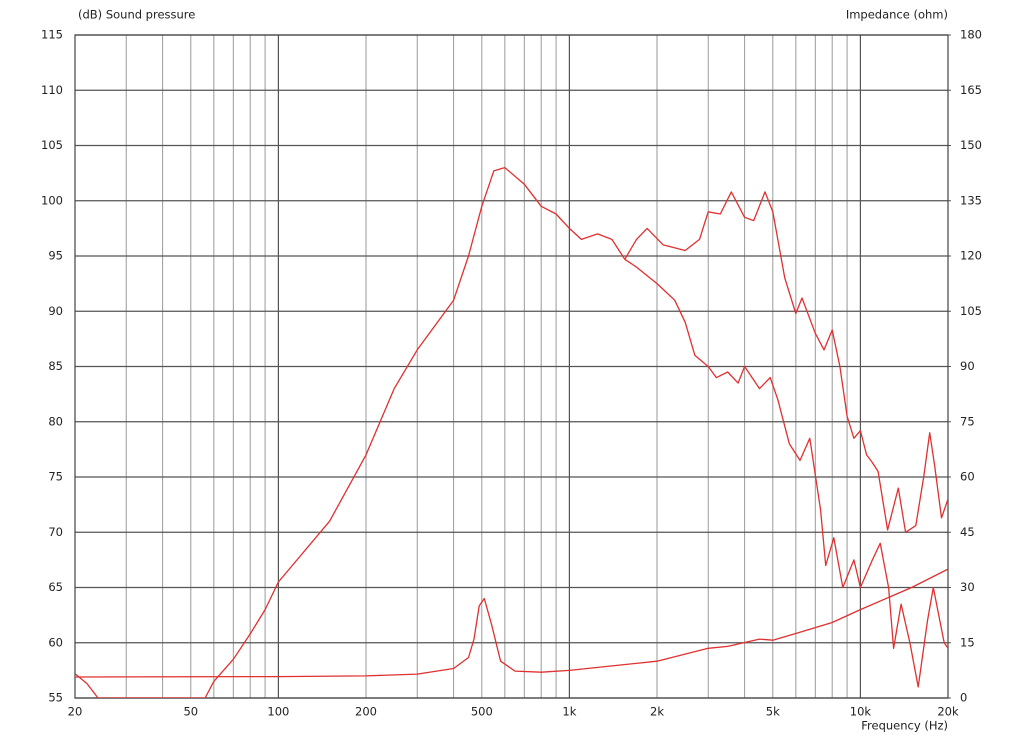 The image size is (1024, 739). What do you see at coordinates (904, 726) in the screenshot?
I see `x-axis-label: Frequency (Hz)` at bounding box center [904, 726].